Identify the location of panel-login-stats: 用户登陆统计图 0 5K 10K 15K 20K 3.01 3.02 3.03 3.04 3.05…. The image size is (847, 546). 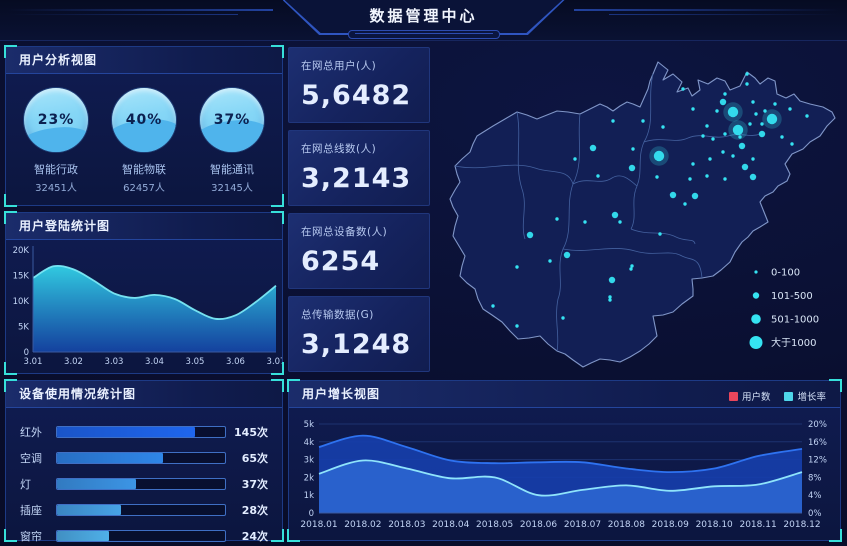
(144, 292).